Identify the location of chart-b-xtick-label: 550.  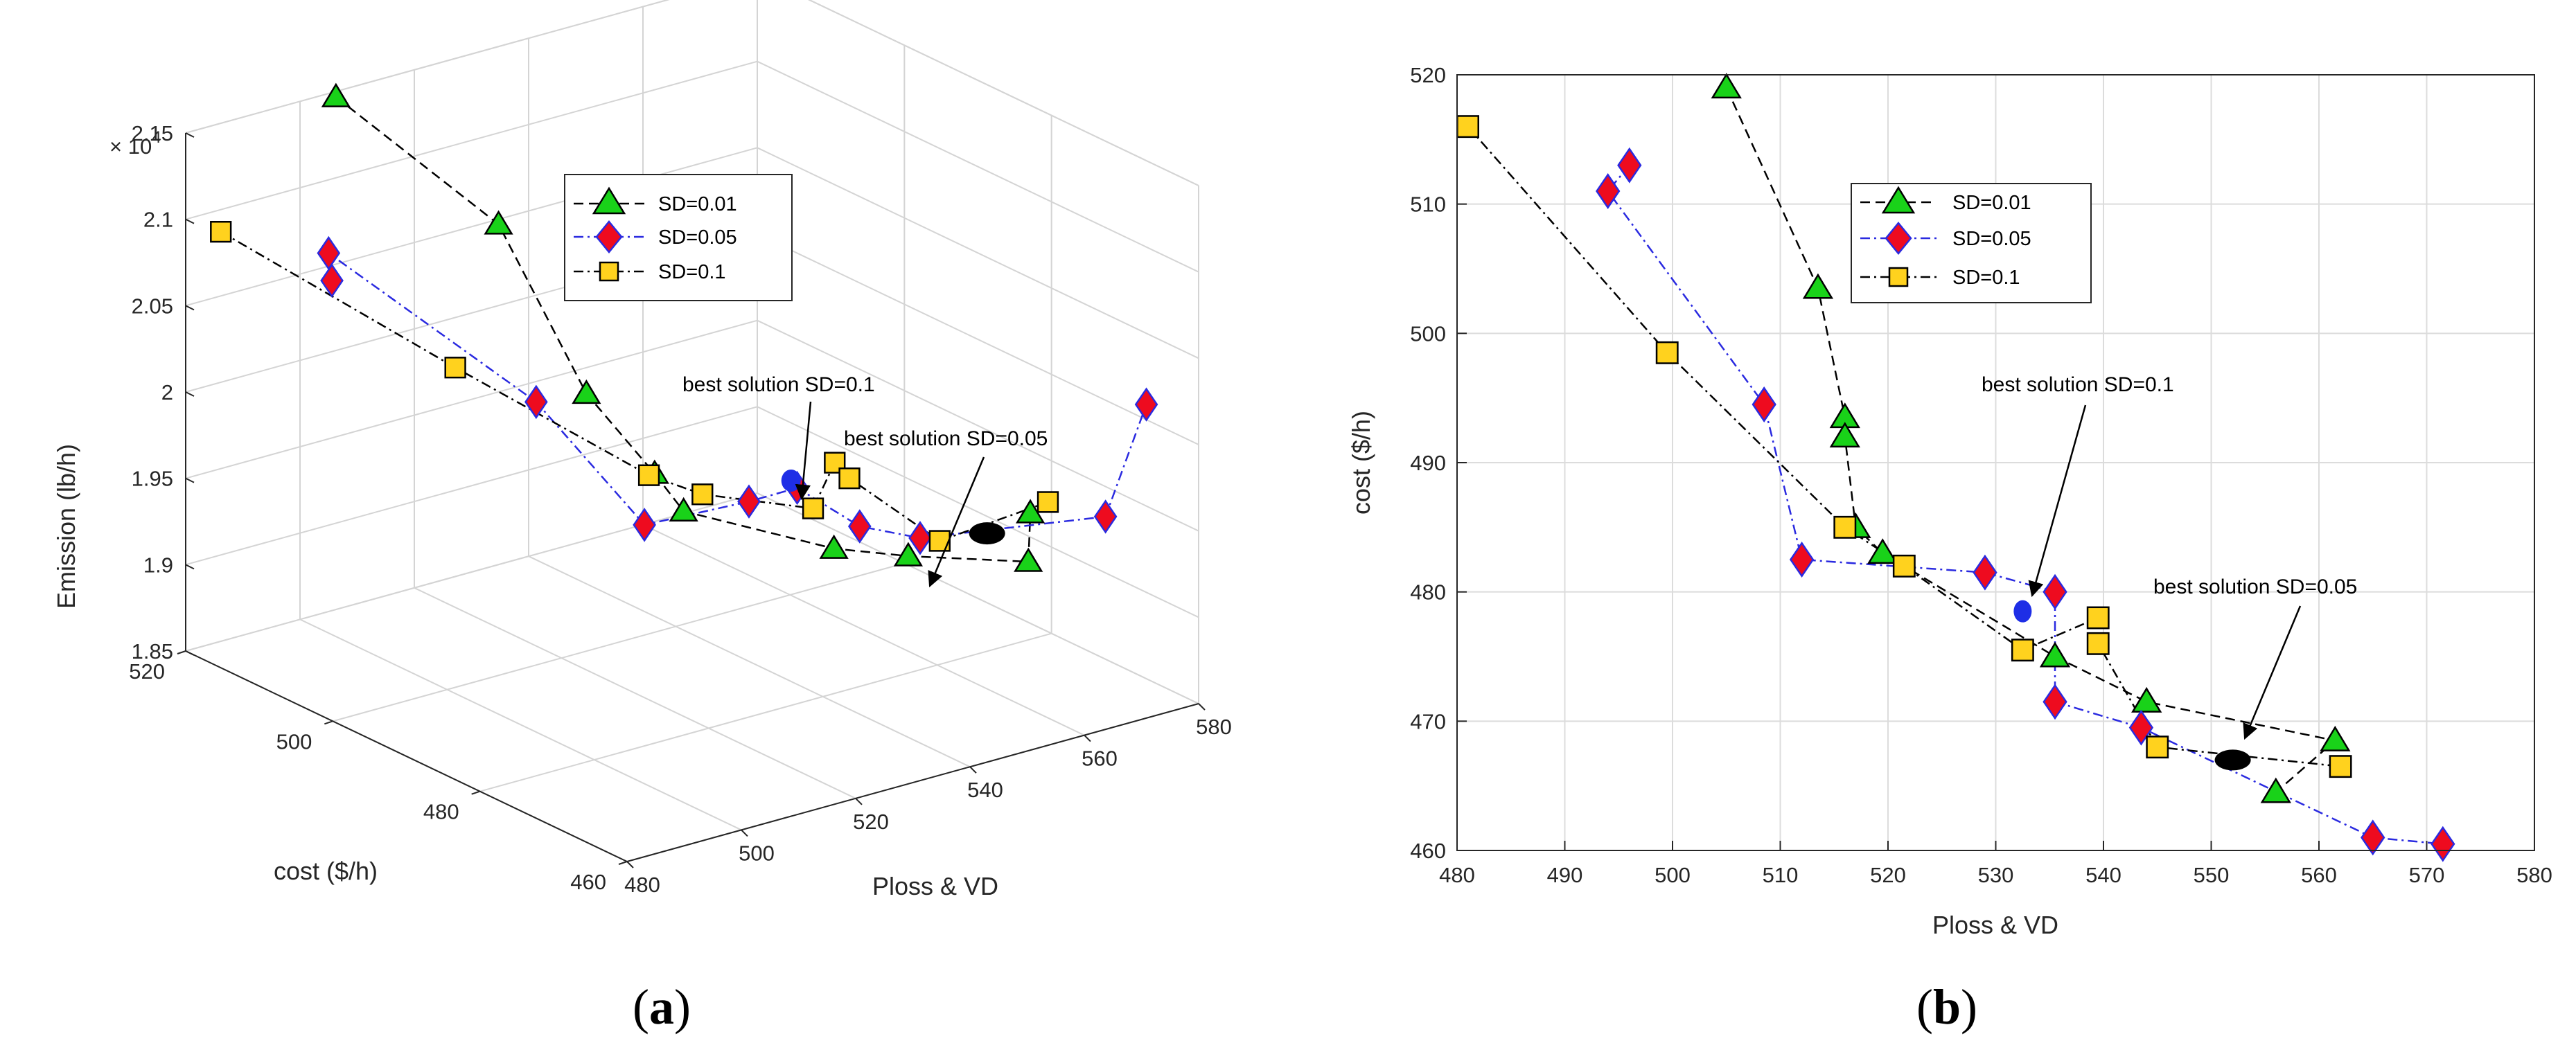
(2212, 875).